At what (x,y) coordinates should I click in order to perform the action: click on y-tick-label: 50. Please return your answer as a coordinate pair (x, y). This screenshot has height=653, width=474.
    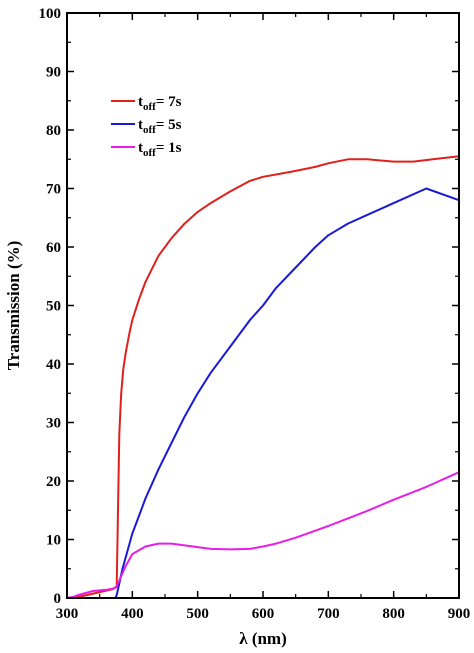
    Looking at the image, I should click on (53, 307).